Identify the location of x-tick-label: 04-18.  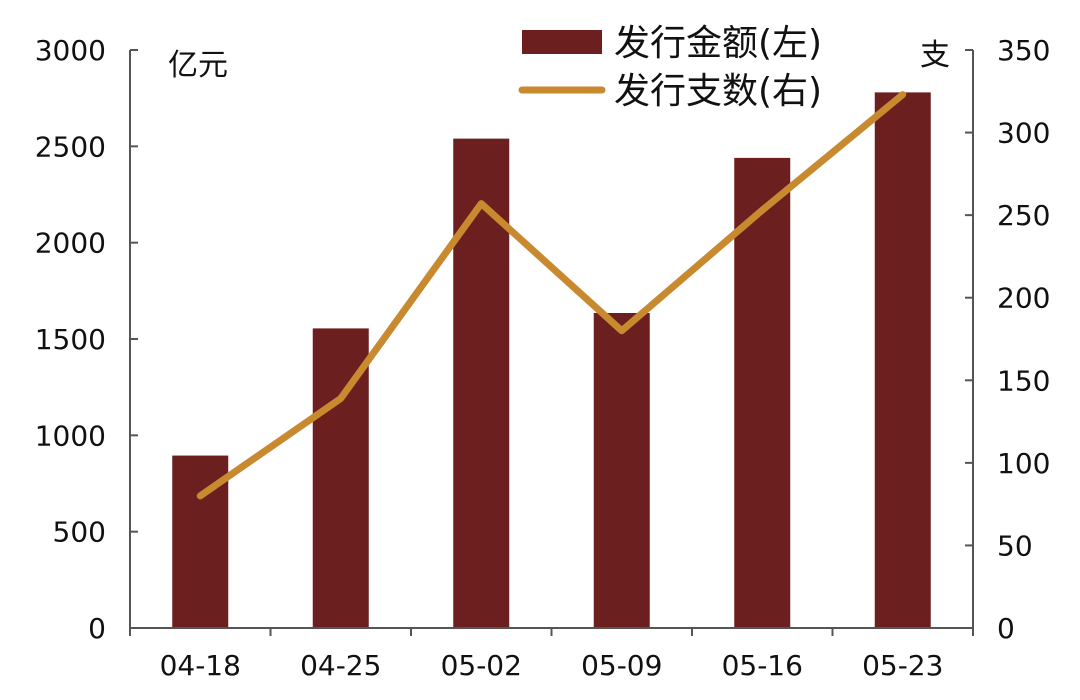
(200, 665).